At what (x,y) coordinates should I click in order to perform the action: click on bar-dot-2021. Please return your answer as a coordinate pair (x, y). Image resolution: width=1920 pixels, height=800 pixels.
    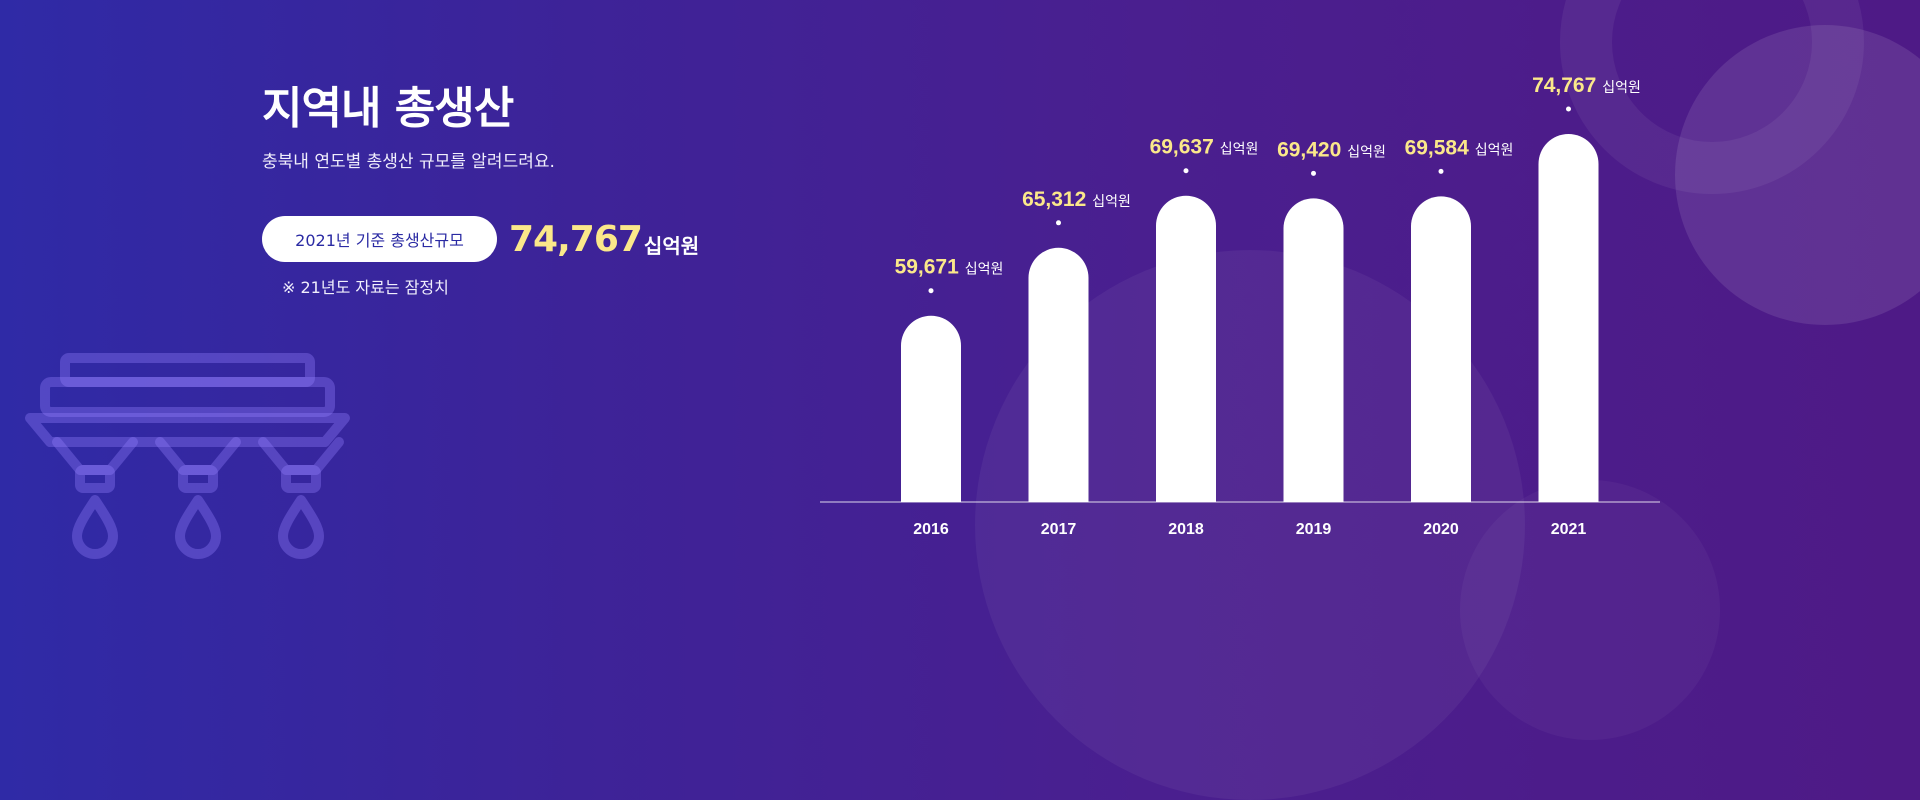
    Looking at the image, I should click on (1568, 109).